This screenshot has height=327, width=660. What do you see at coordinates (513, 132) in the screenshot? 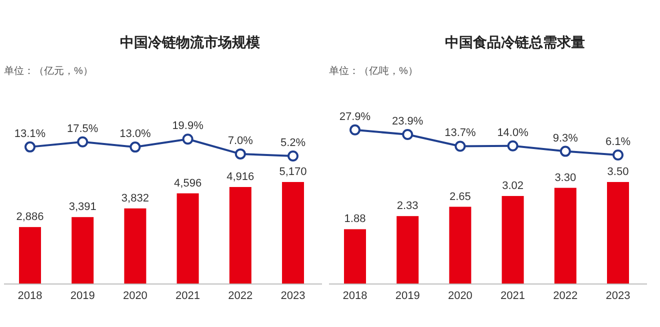
I see `data-label: 14.0%` at bounding box center [513, 132].